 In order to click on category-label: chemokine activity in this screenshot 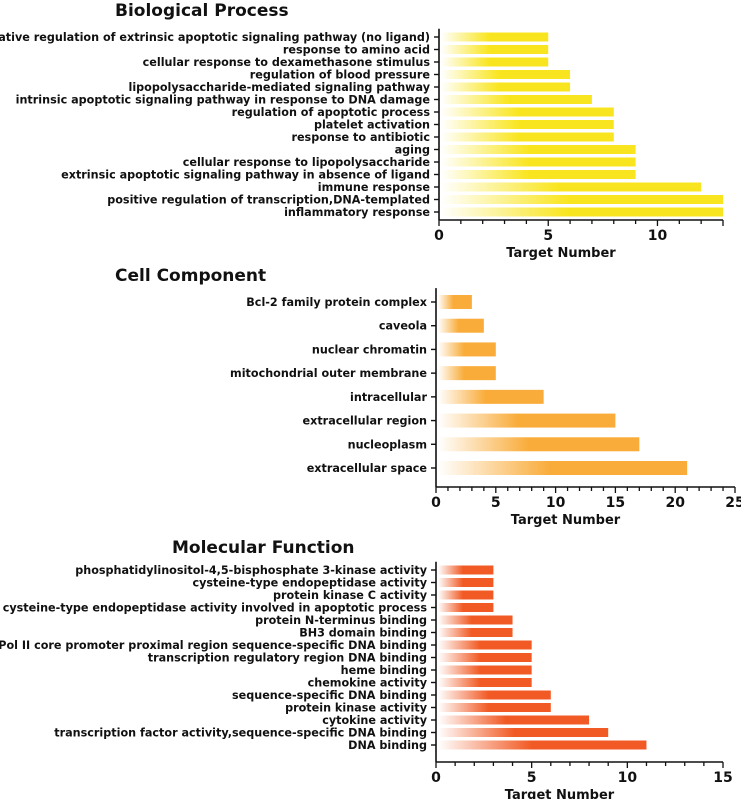, I will do `click(368, 683)`.